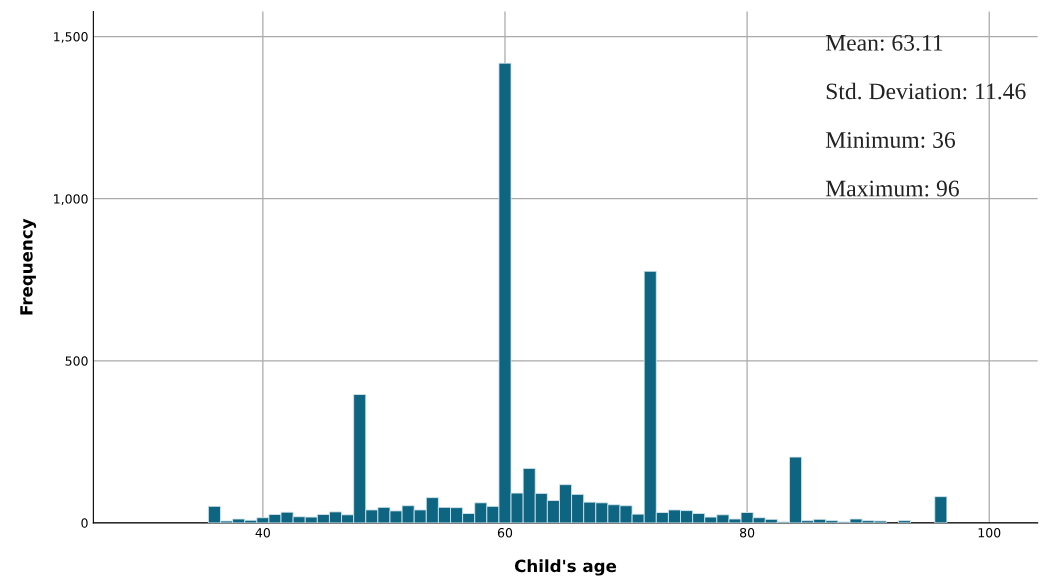 Image resolution: width=1061 pixels, height=581 pixels. What do you see at coordinates (71, 37) in the screenshot?
I see `y-tick-label: 1,500` at bounding box center [71, 37].